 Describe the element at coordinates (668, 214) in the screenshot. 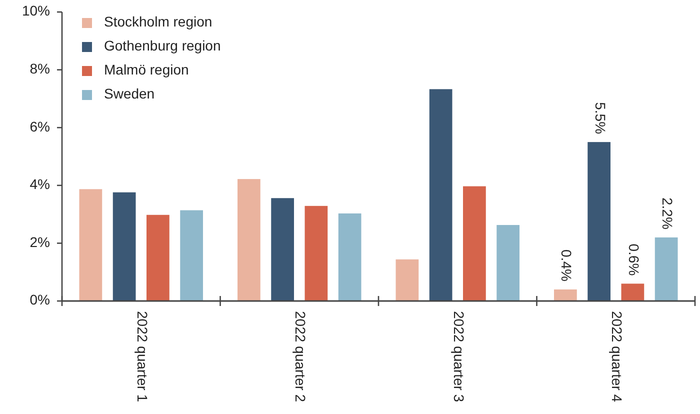

I see `data-label: 2.2%` at that location.